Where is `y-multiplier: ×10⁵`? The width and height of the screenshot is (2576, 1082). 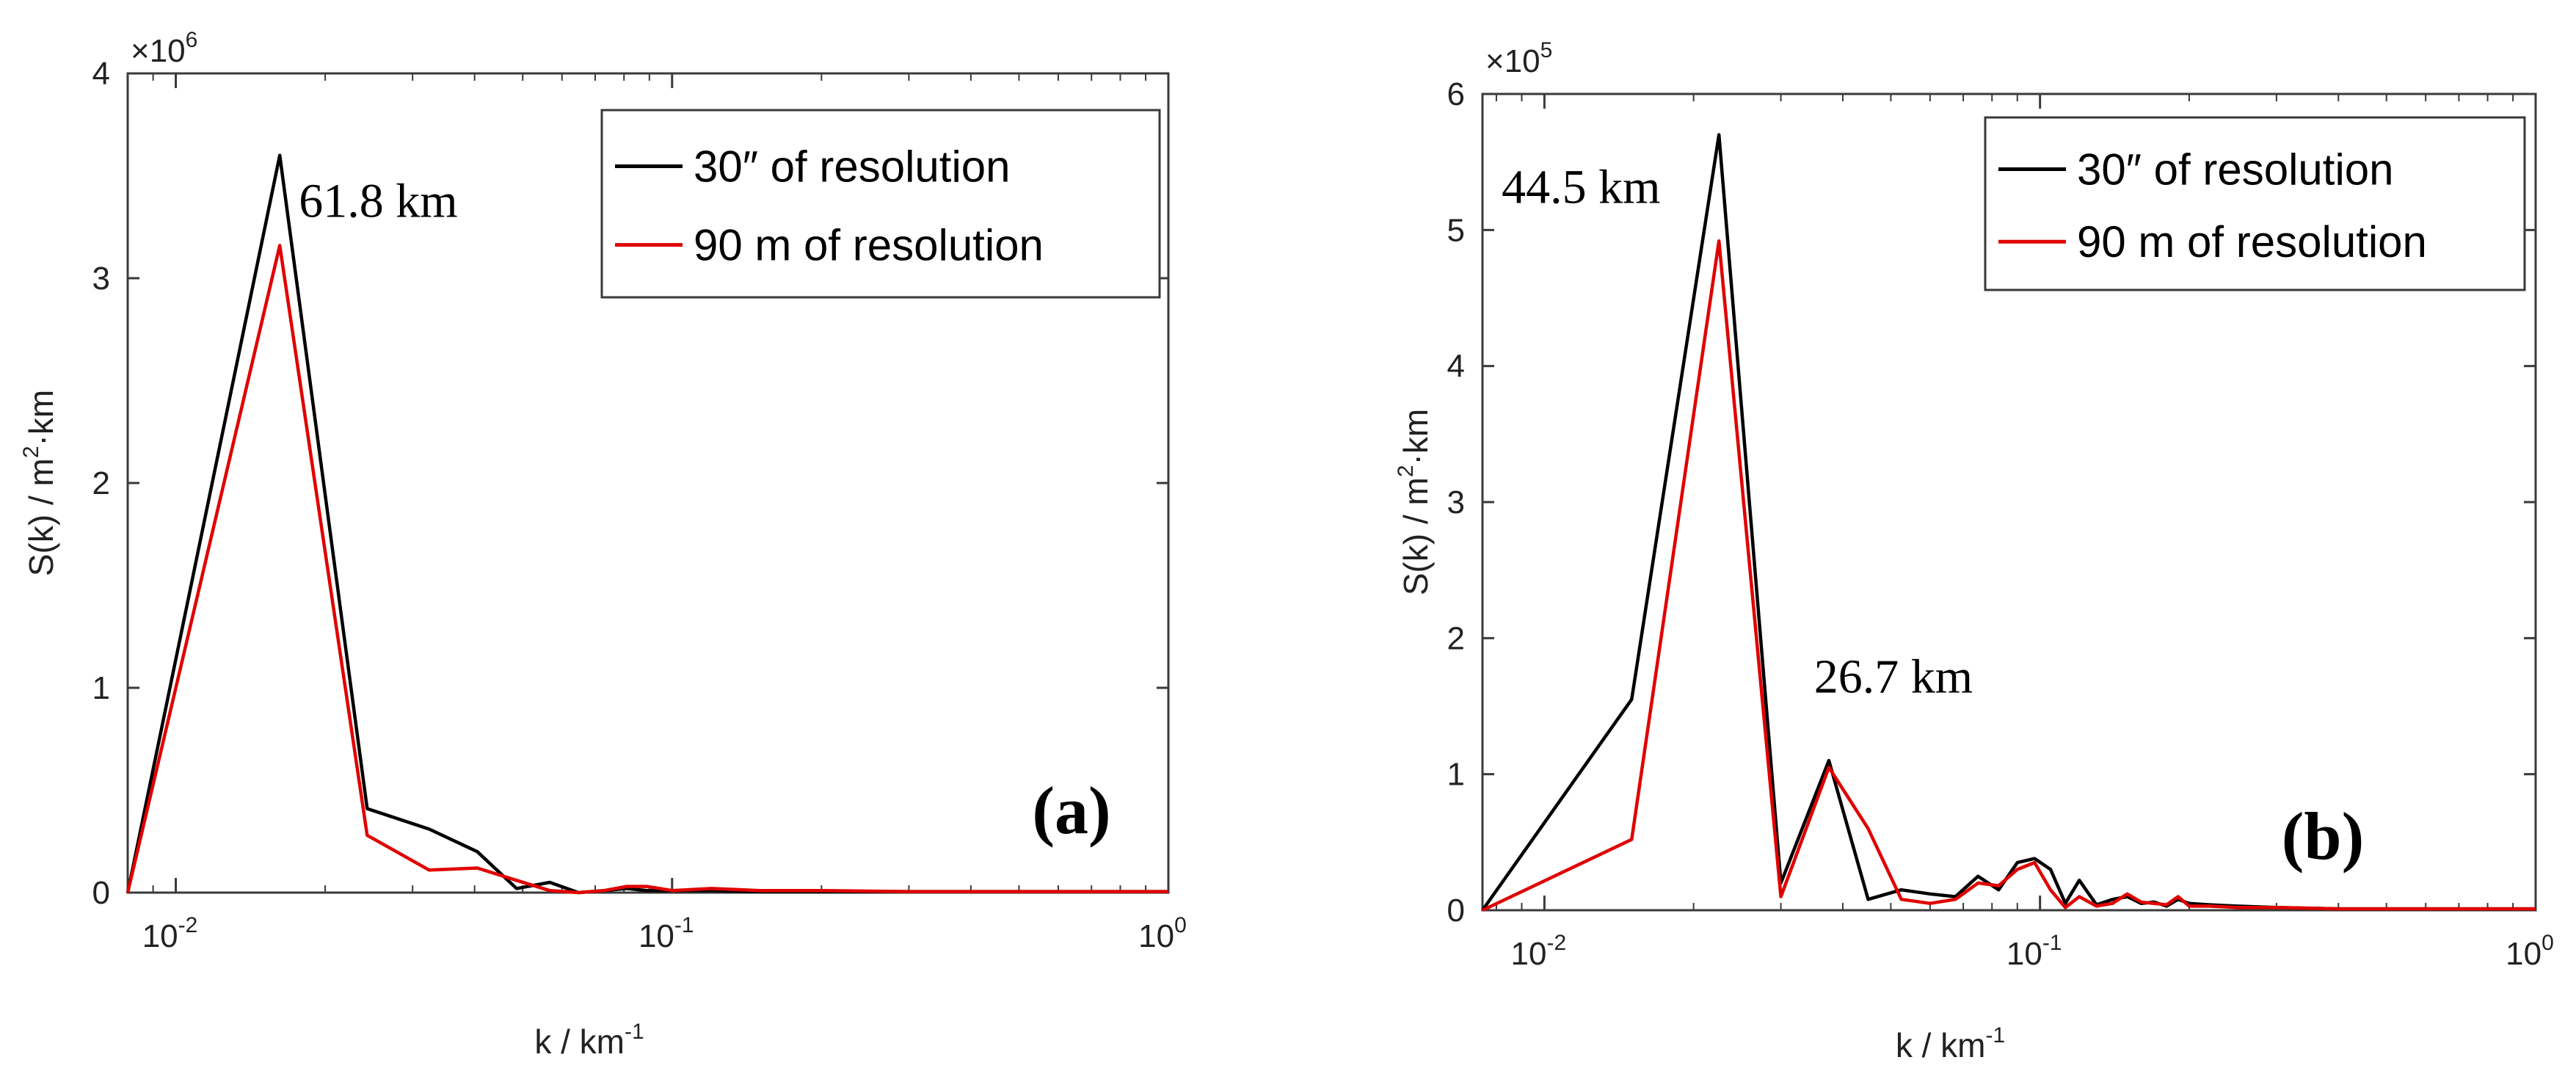
y-multiplier: ×10⁵ is located at coordinates (1518, 58).